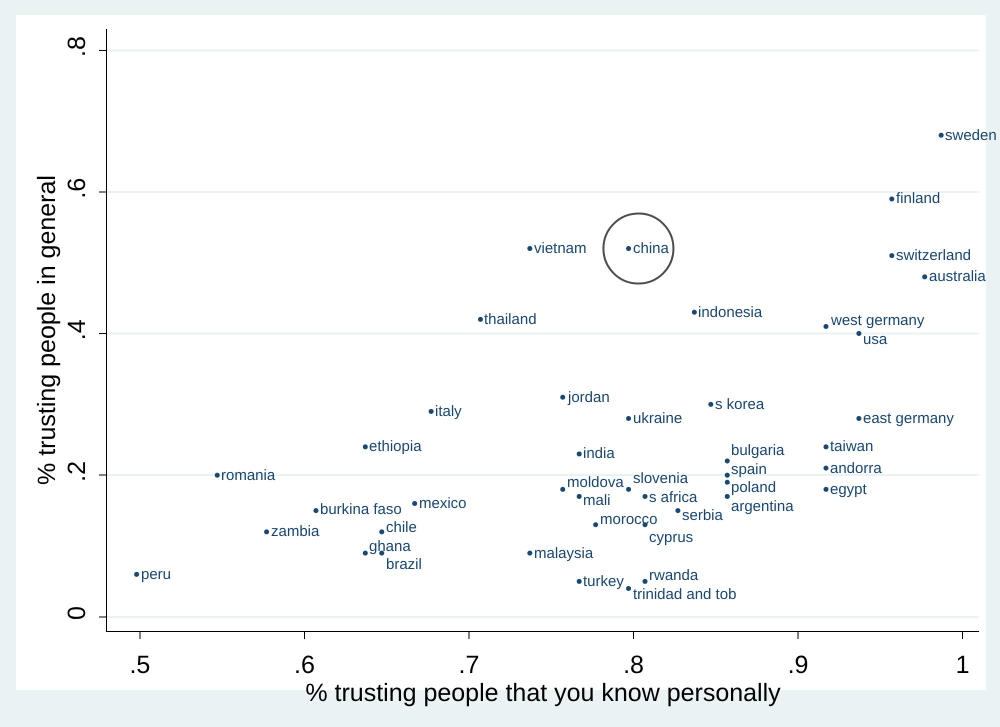  Describe the element at coordinates (510, 319) in the screenshot. I see `data-label: thailand` at that location.